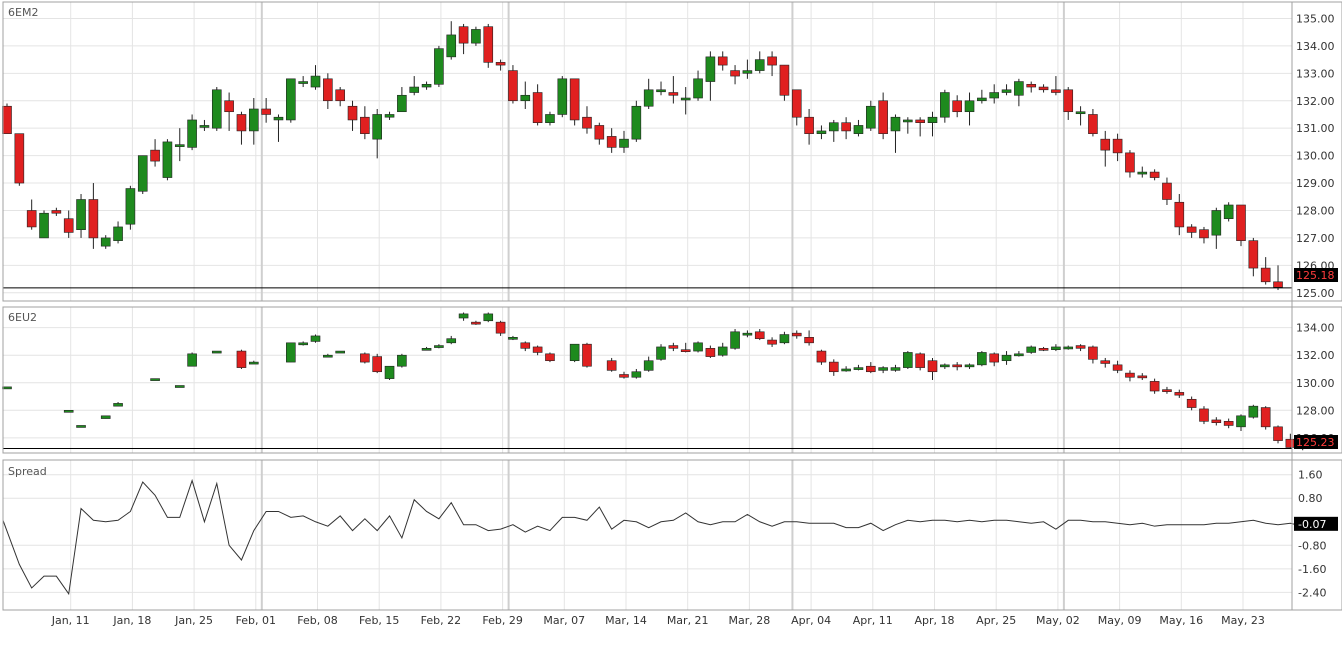  Describe the element at coordinates (131, 620) in the screenshot. I see `x-tick-label: Jan, 18` at that location.